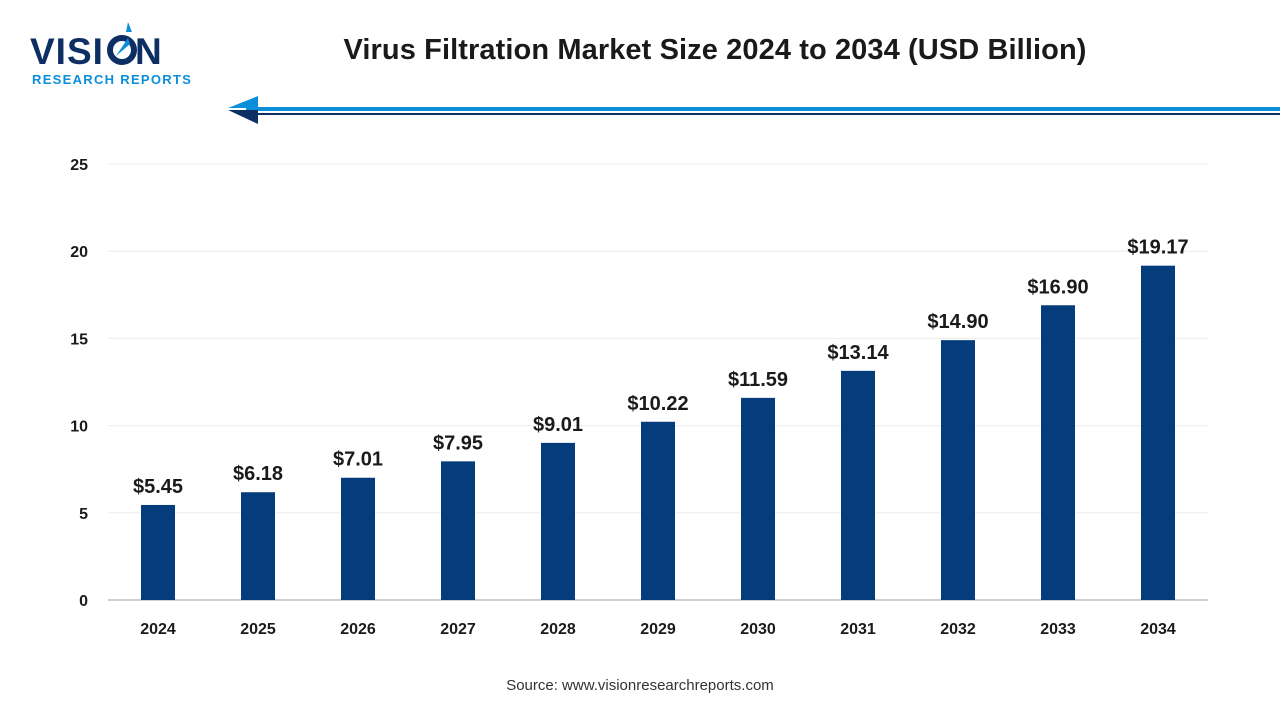  Describe the element at coordinates (1057, 287) in the screenshot. I see `data-label-2033: $16.90` at that location.